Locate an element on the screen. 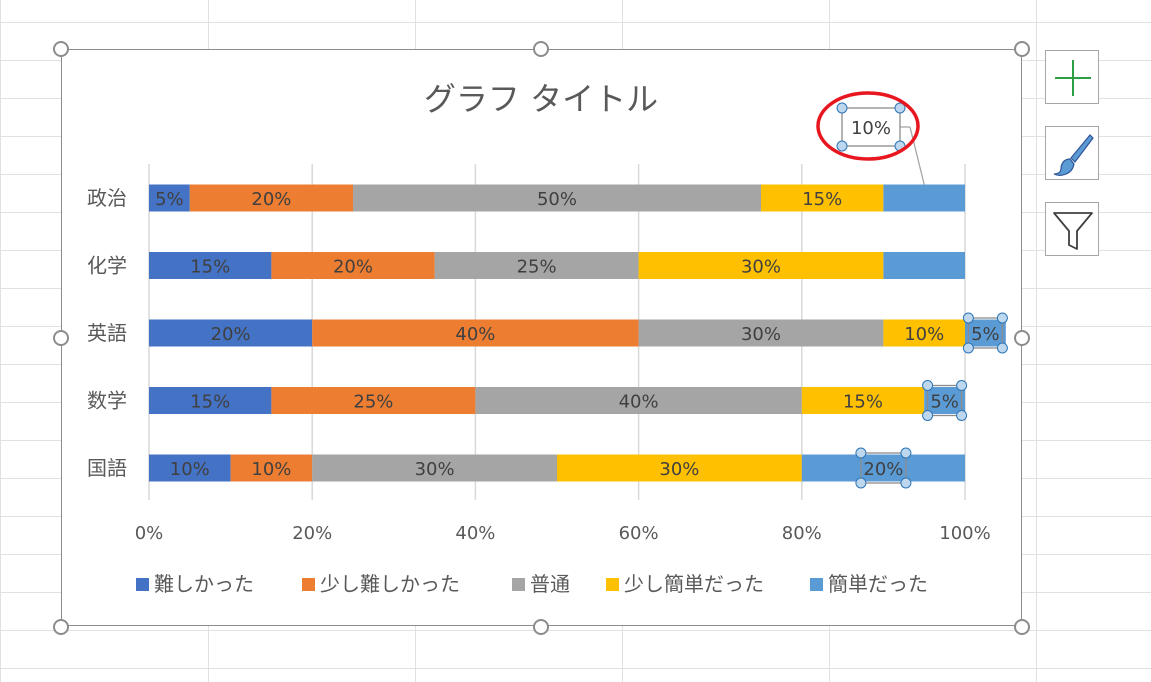  x-tick-label: 60% is located at coordinates (639, 533).